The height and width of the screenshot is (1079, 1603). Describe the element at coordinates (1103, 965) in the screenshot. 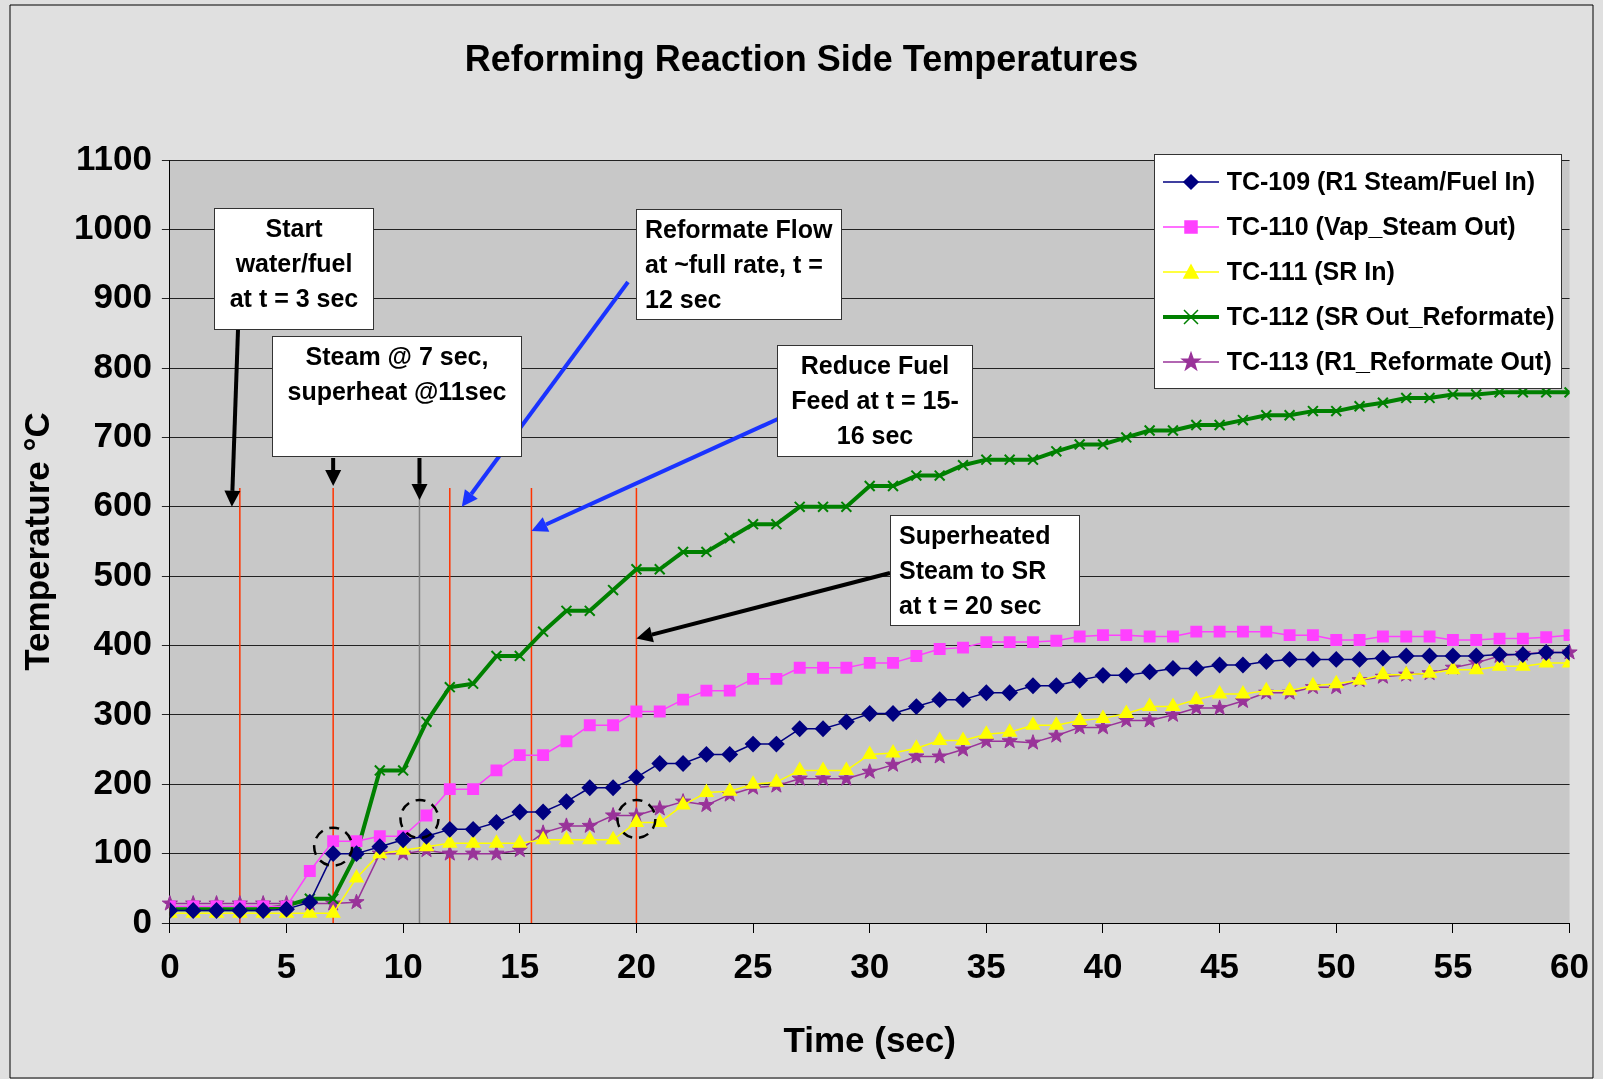

I see `x-tick-label: 40` at that location.